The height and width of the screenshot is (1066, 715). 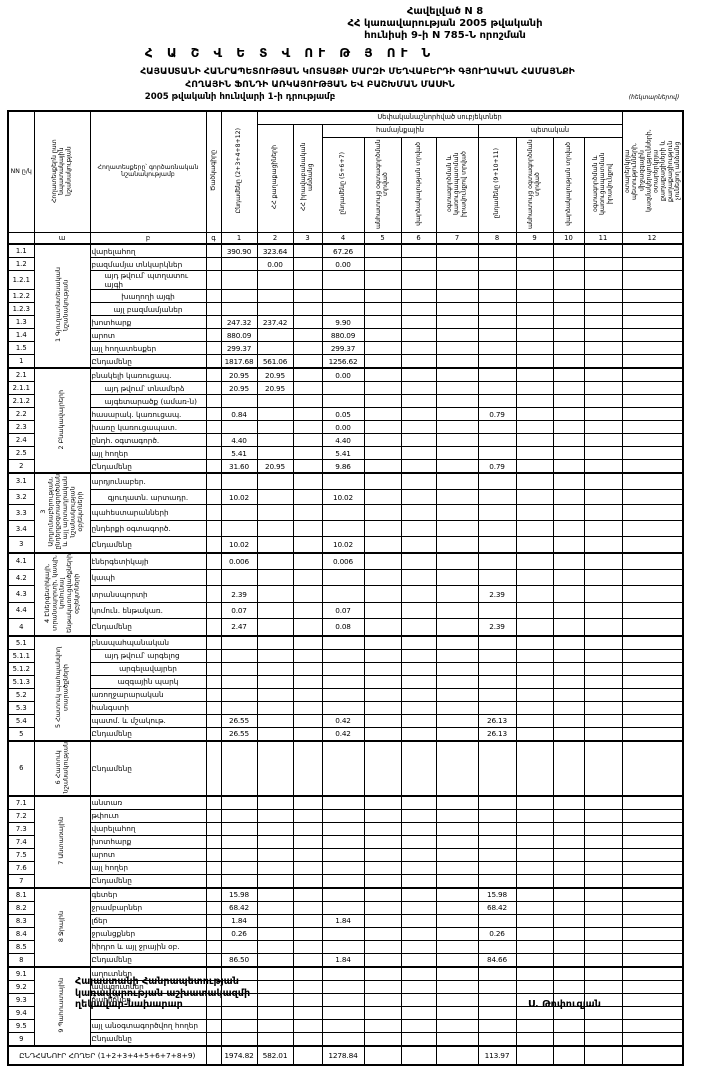 What do you see at coordinates (239, 894) in the screenshot?
I see `value-cell: 15.98` at bounding box center [239, 894].